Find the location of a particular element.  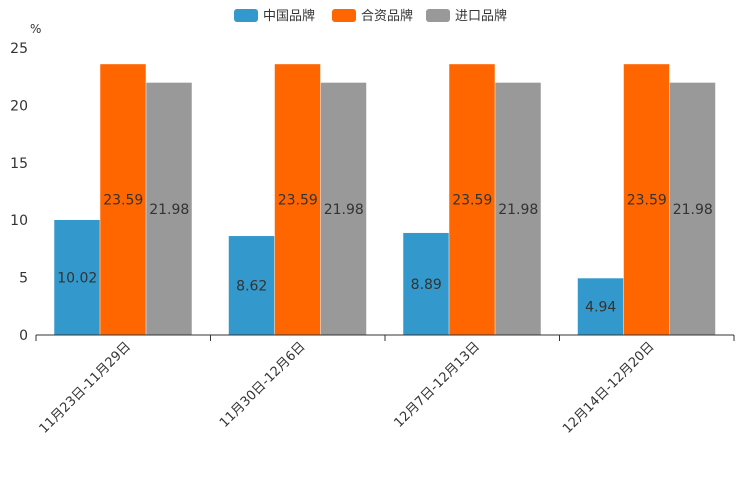

y-tick-label: 10 is located at coordinates (19, 221).